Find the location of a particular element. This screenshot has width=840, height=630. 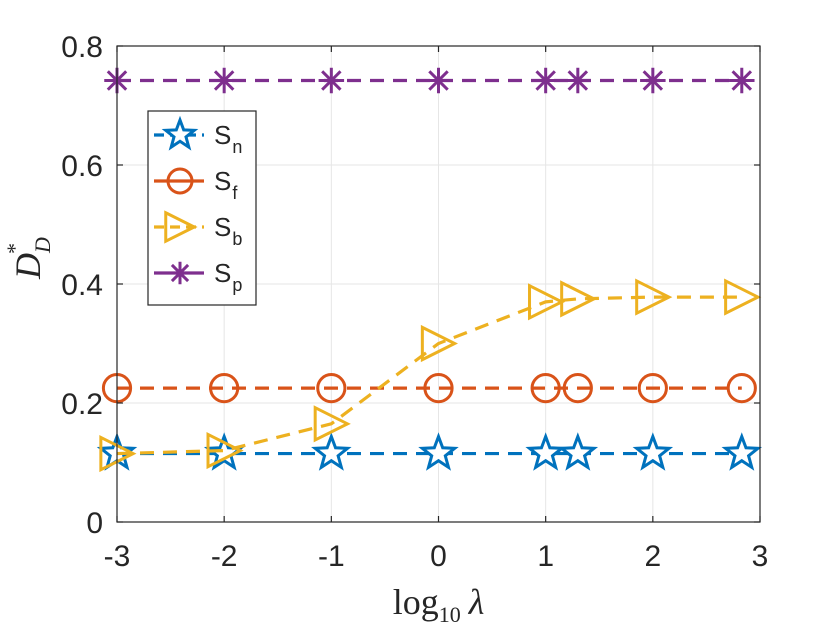

y-axis-label-sup: * is located at coordinates (14, 249).